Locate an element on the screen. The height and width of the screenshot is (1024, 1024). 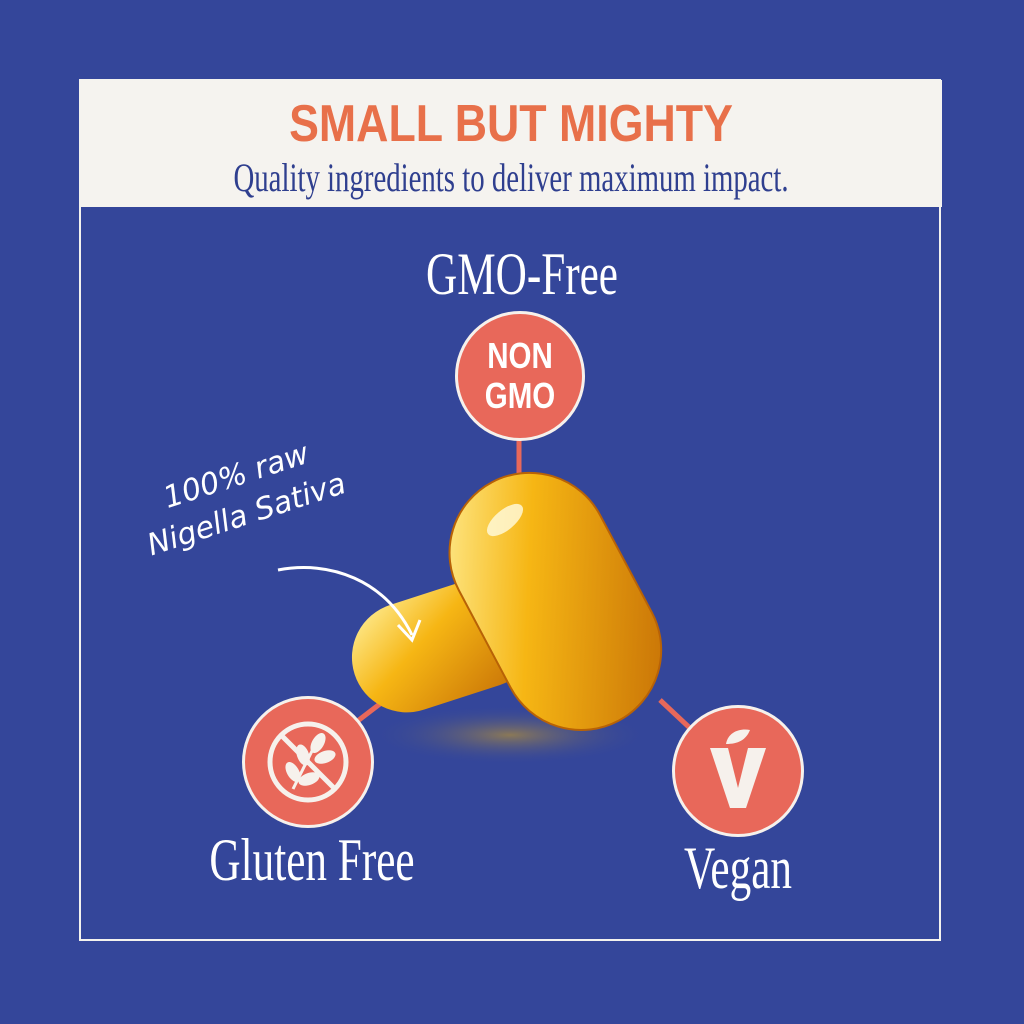
connector-line is located at coordinates (676, 715).